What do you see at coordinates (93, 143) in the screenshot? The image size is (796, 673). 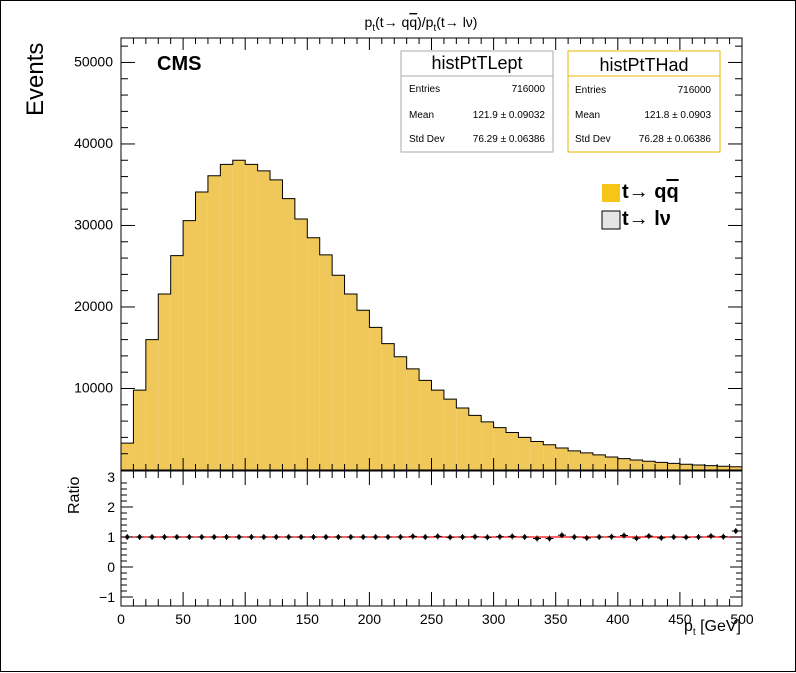 I see `y-tick-label: 40000` at bounding box center [93, 143].